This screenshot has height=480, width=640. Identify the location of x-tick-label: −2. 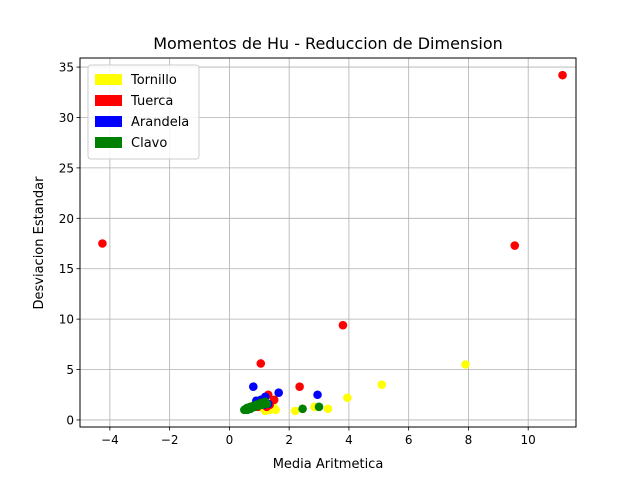
(170, 440).